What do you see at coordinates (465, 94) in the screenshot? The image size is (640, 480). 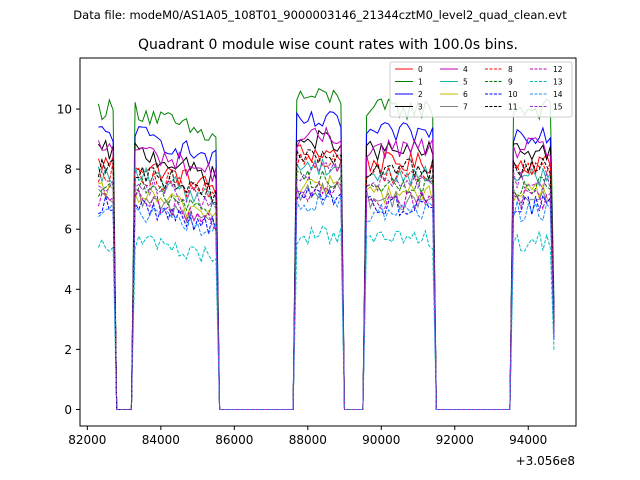 I see `legend-label-6: 6` at bounding box center [465, 94].